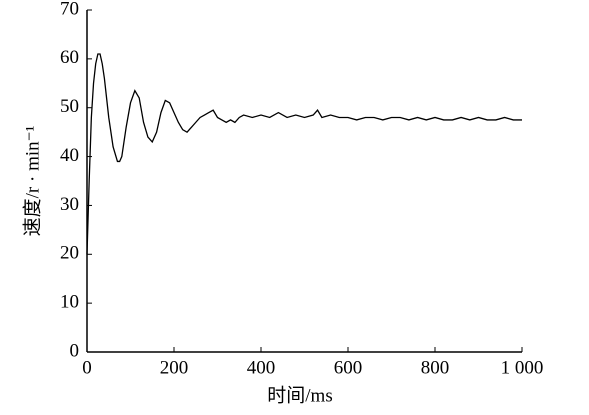 This screenshot has height=415, width=589. Describe the element at coordinates (69, 253) in the screenshot. I see `y-tick-label: 20` at that location.